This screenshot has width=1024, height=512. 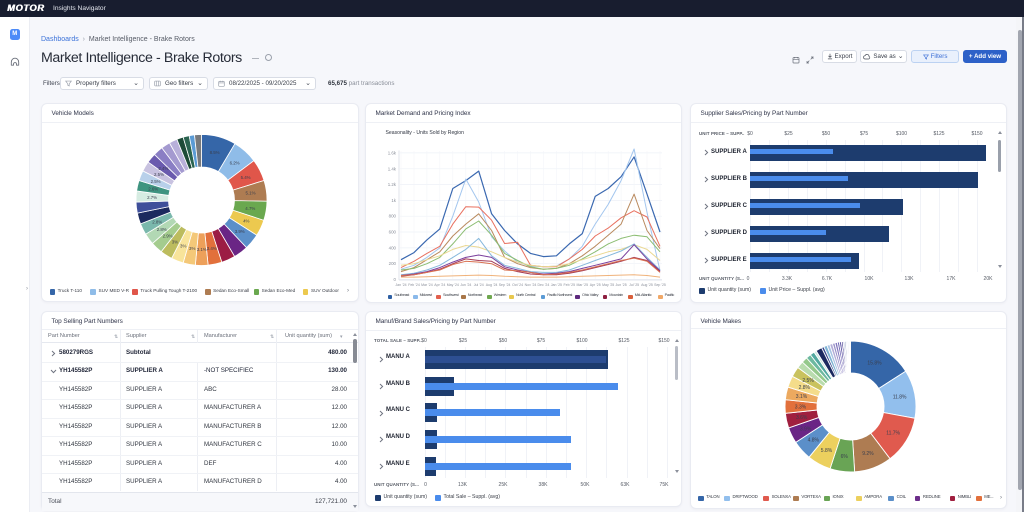 I want to click on svg-text: 2.4%, so click(x=163, y=168).